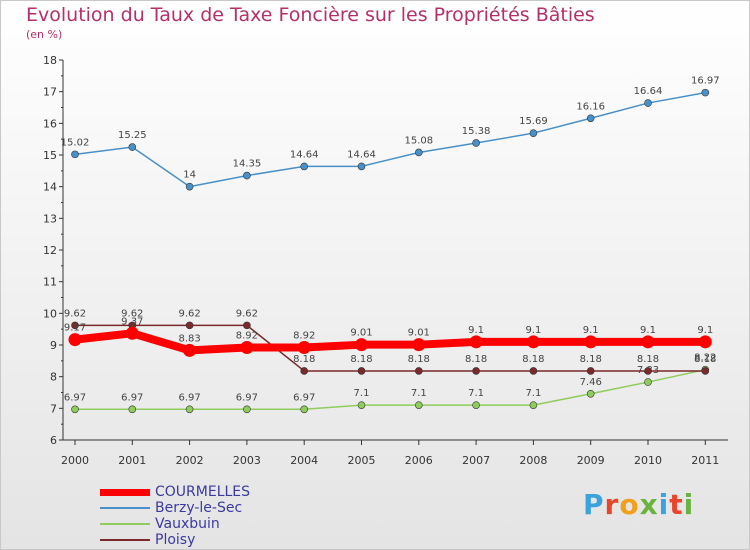  I want to click on x-tick-label: 2005, so click(362, 460).